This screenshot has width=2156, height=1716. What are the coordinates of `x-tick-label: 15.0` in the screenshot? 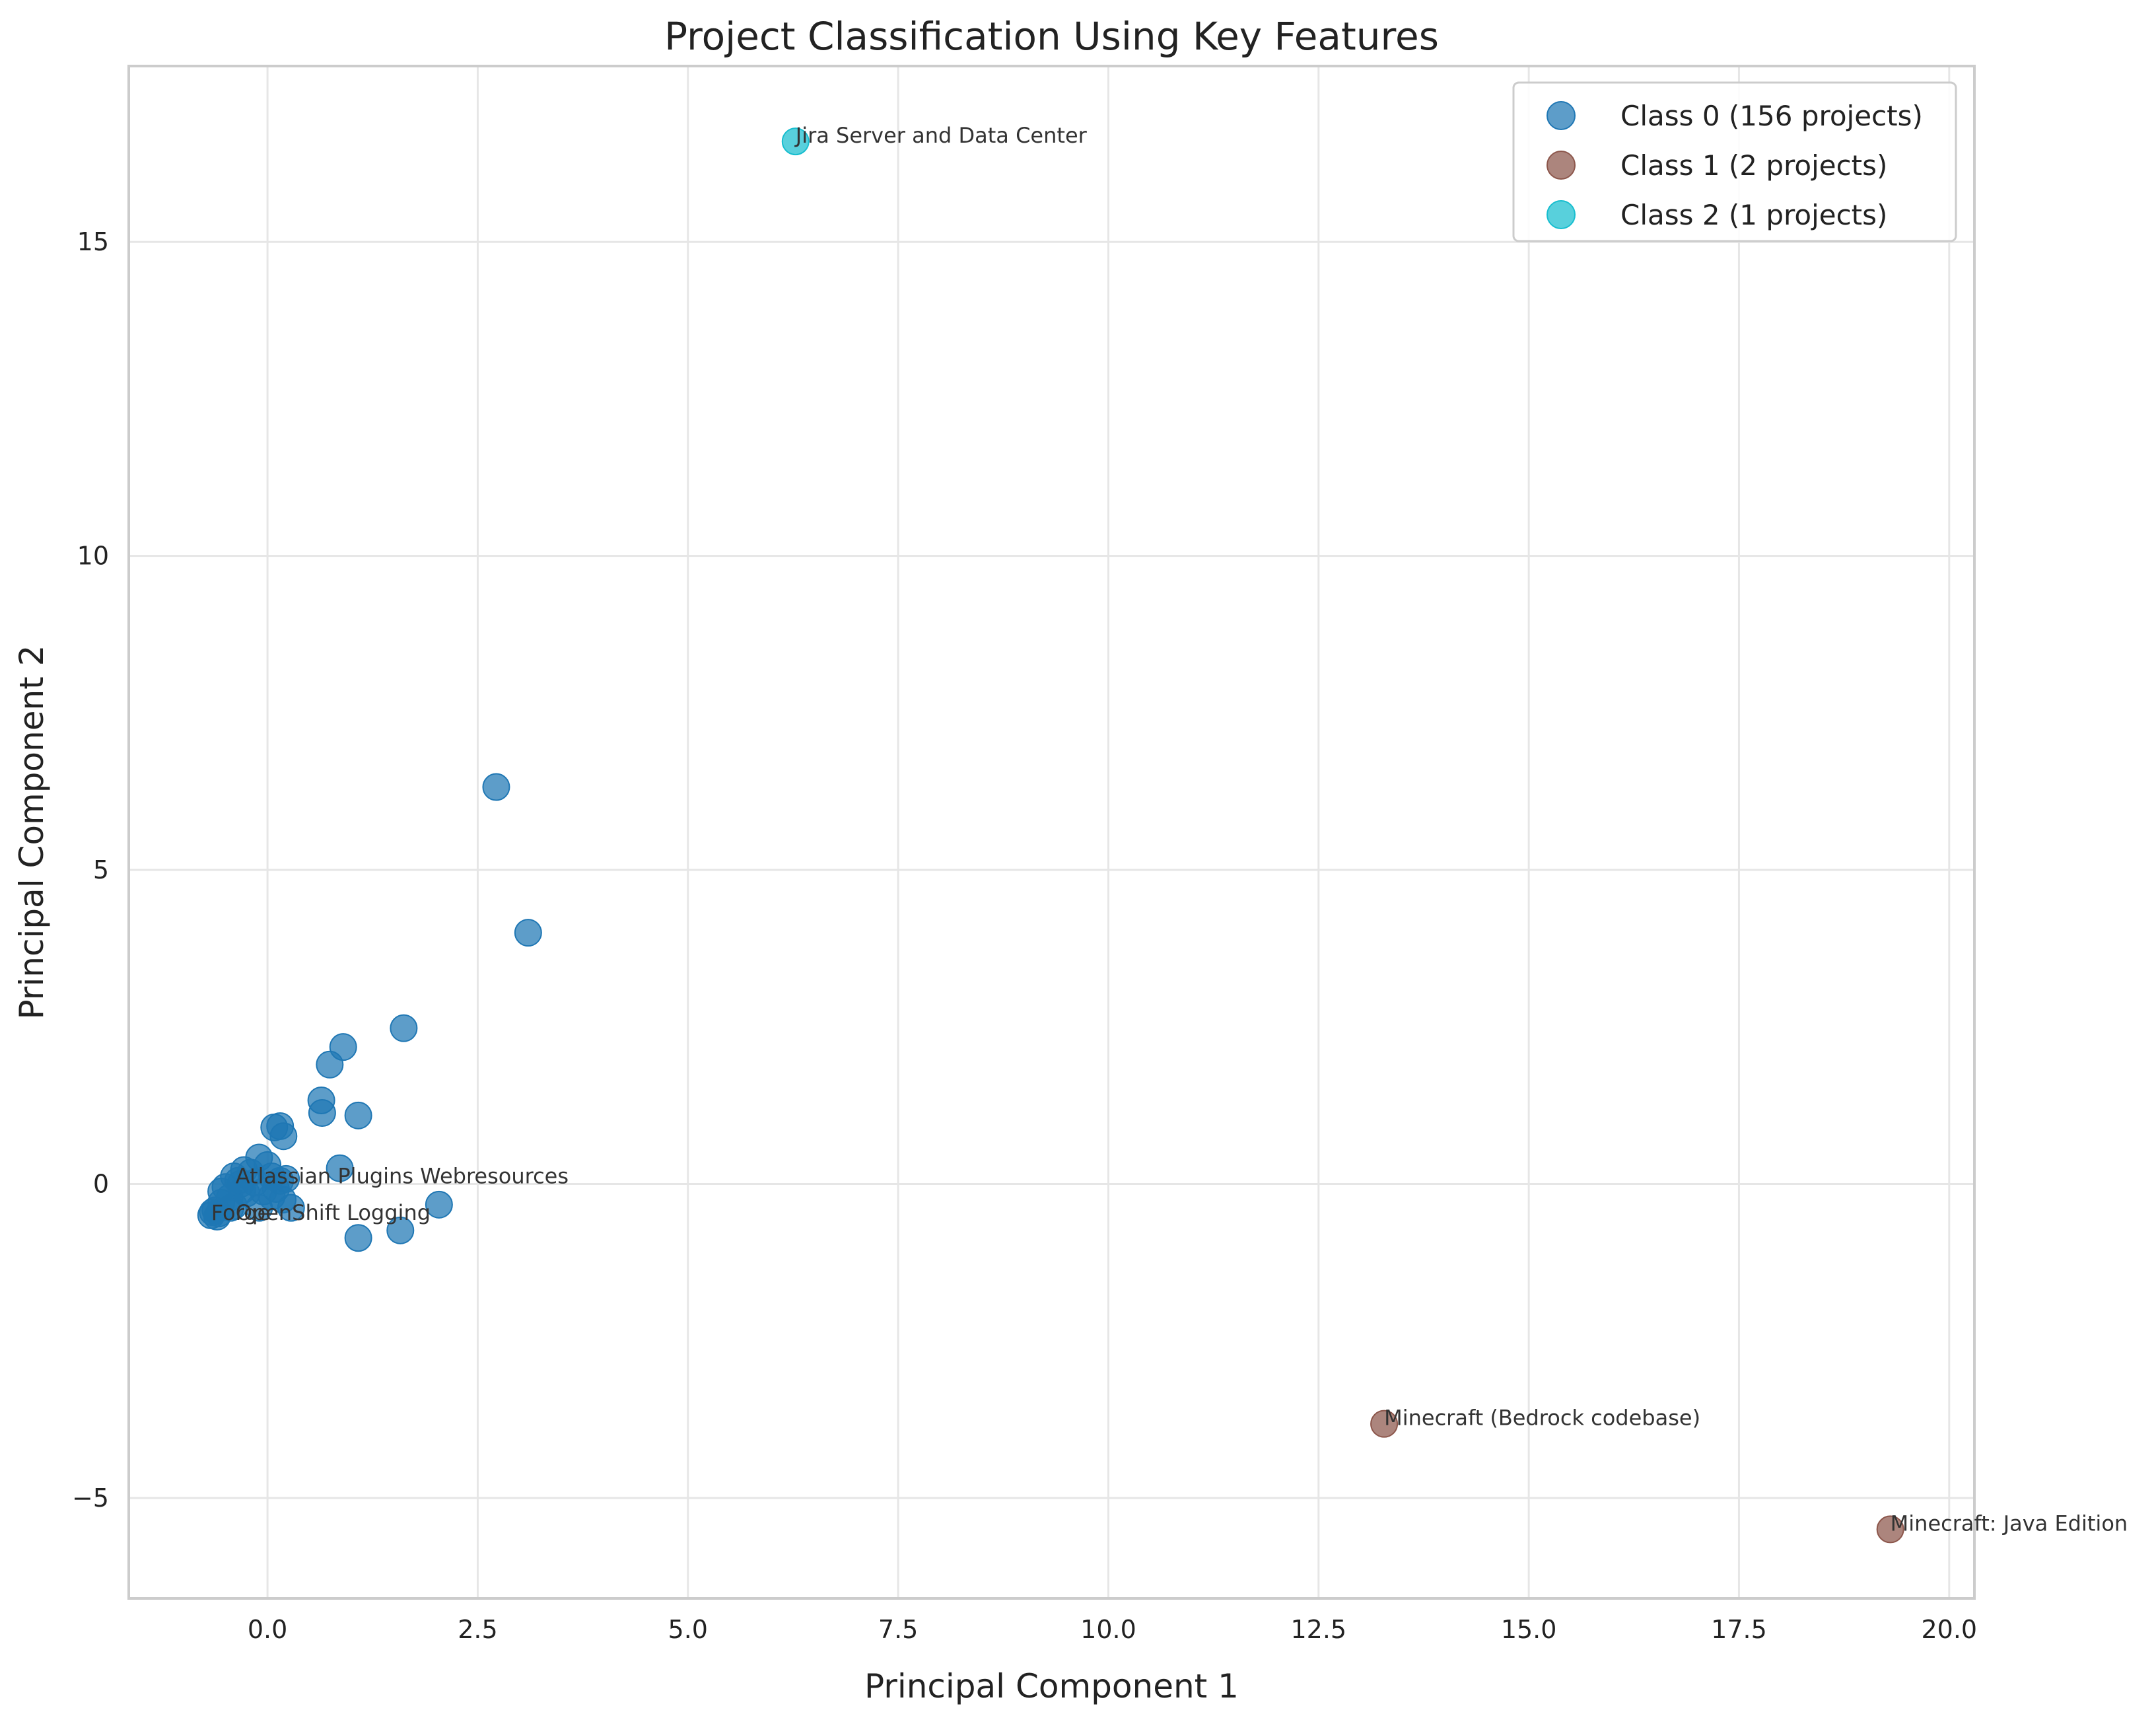 It's located at (1529, 1629).